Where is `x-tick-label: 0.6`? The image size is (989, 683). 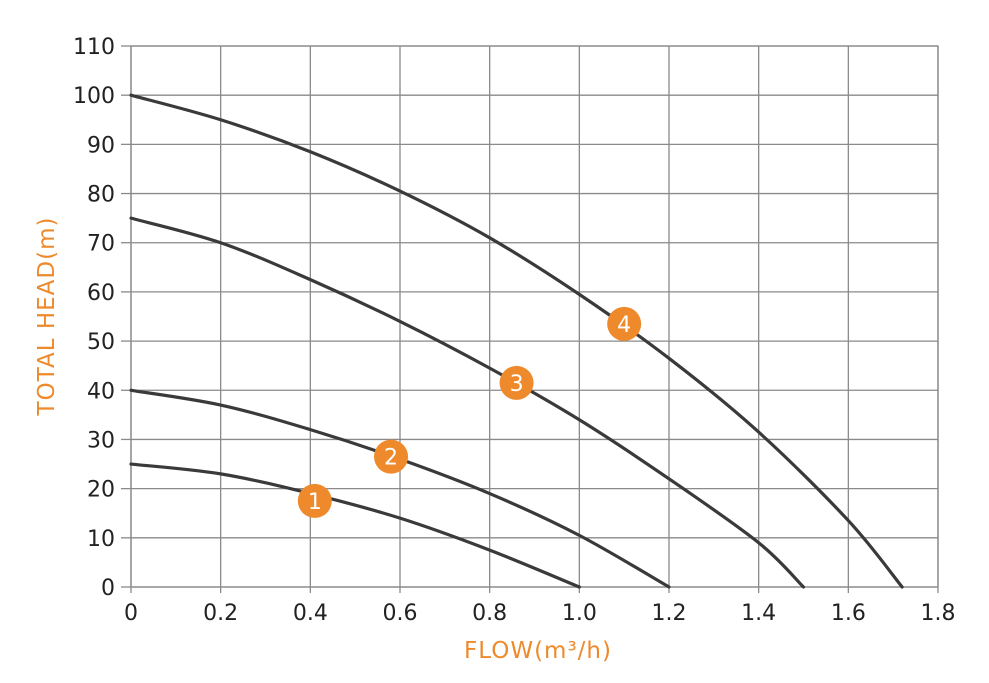
x-tick-label: 0.6 is located at coordinates (400, 613).